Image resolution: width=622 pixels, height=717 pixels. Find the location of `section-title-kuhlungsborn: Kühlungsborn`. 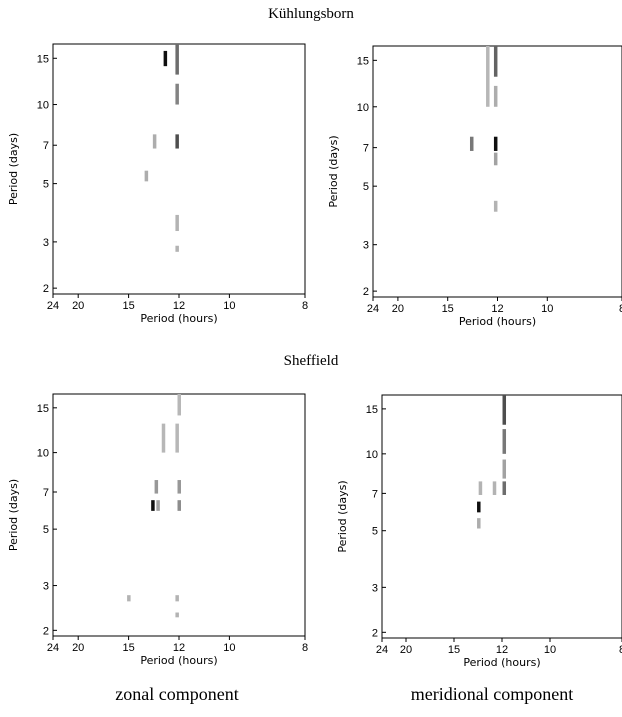

section-title-kuhlungsborn: Kühlungsborn is located at coordinates (311, 14).